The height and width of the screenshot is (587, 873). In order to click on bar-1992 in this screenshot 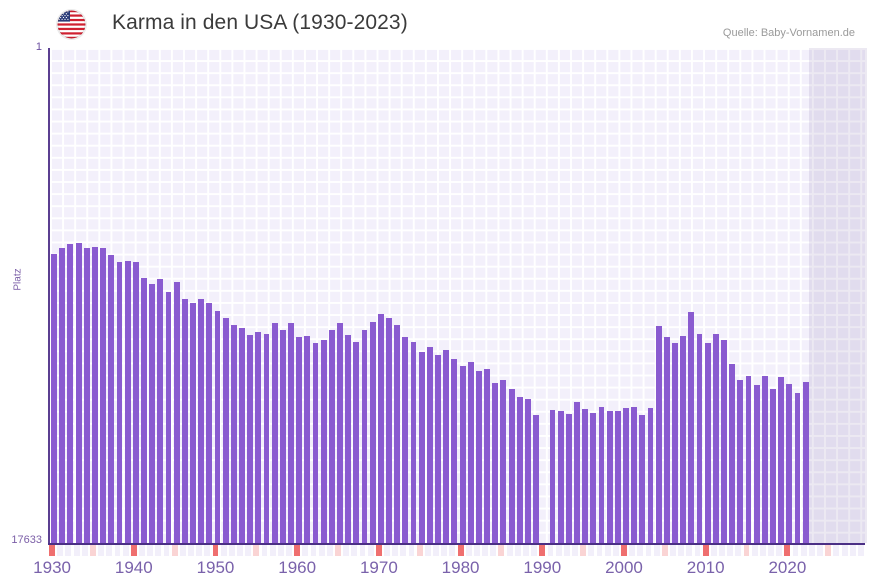, I will do `click(560, 476)`.